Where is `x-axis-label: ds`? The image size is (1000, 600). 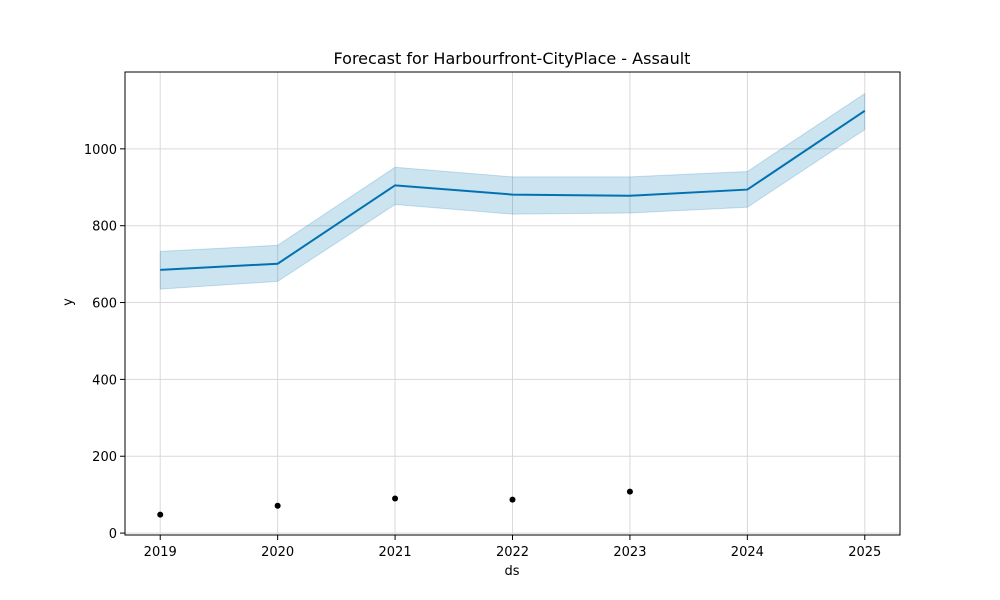 x-axis-label: ds is located at coordinates (511, 571).